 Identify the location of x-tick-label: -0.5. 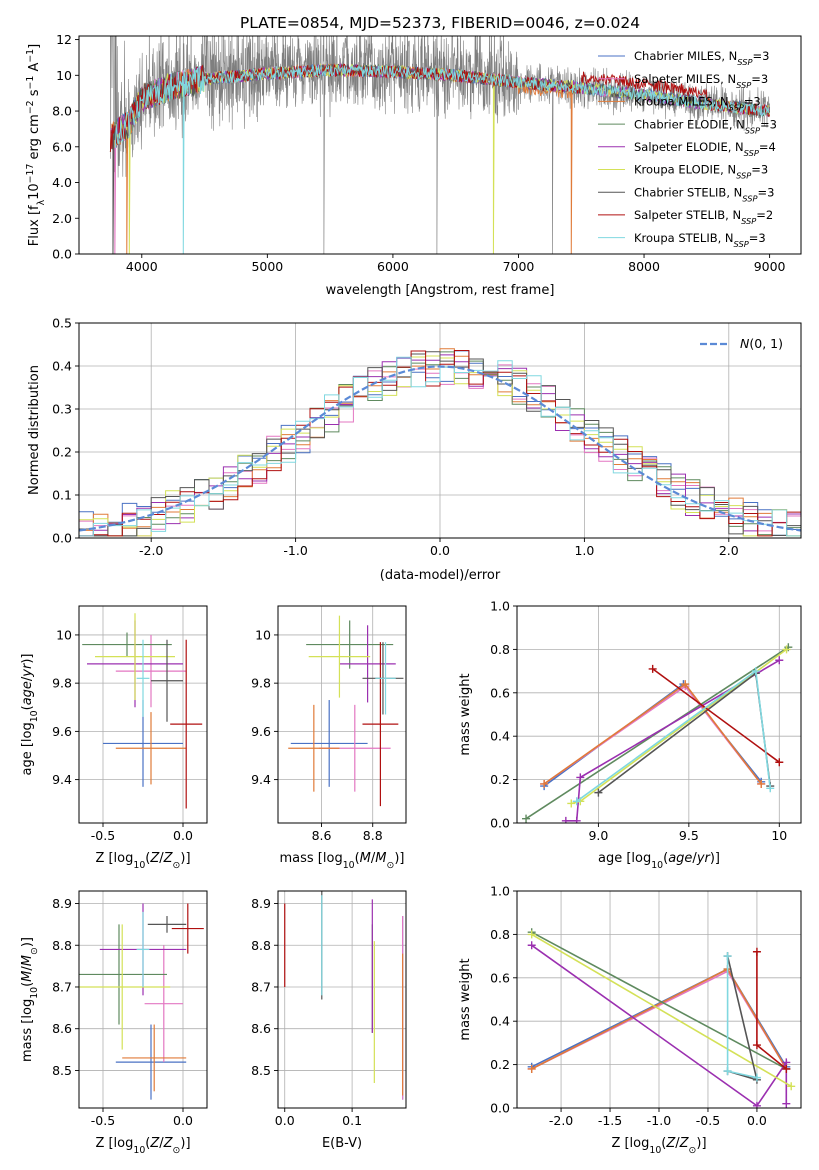
(103, 835).